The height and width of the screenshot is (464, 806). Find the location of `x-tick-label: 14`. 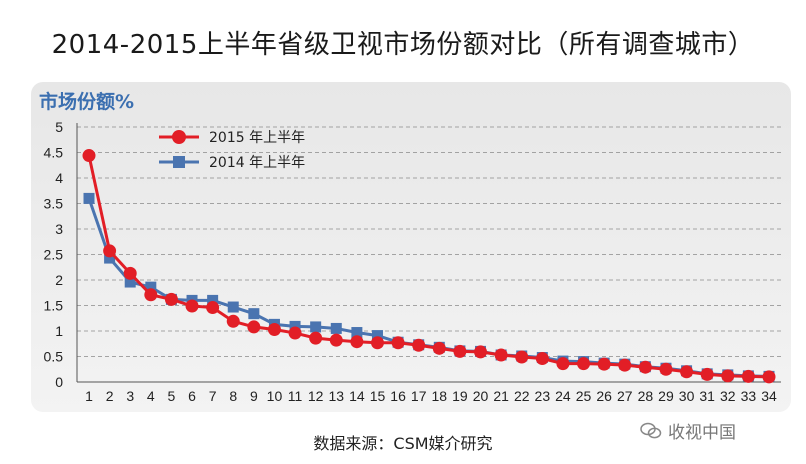

x-tick-label: 14 is located at coordinates (357, 396).